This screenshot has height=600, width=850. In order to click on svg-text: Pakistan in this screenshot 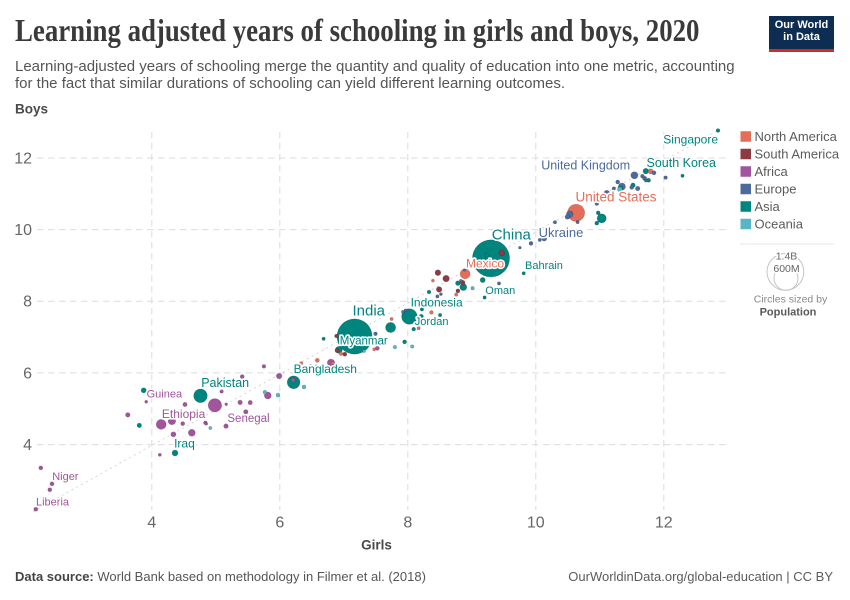, I will do `click(225, 383)`.